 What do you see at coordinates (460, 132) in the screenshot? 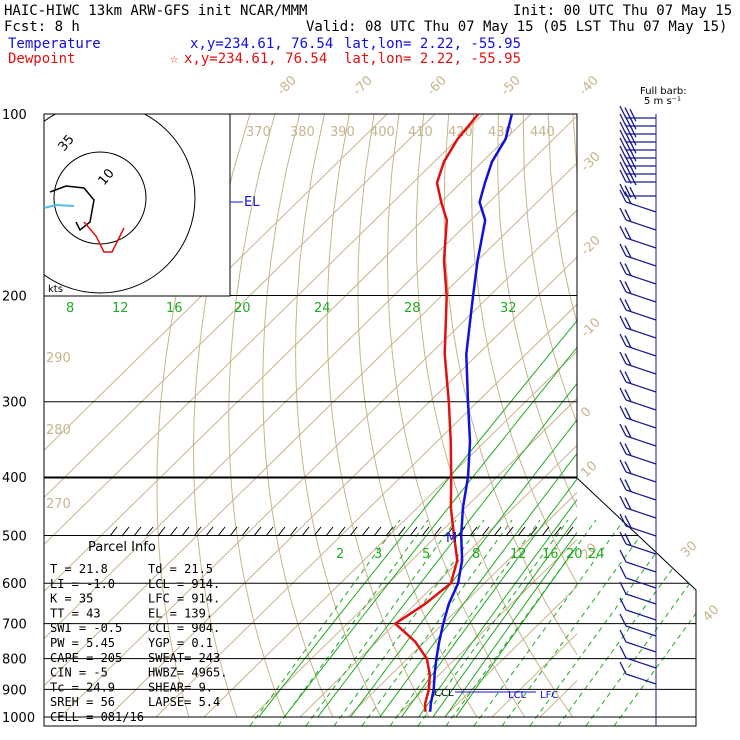
I see `theta-label-420: 420` at bounding box center [460, 132].